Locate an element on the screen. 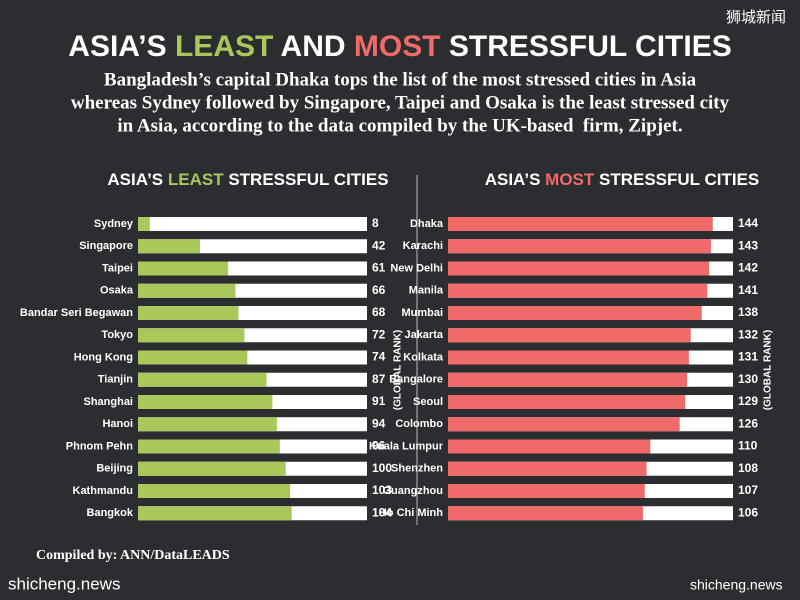  category-label: Hanoi is located at coordinates (117, 424).